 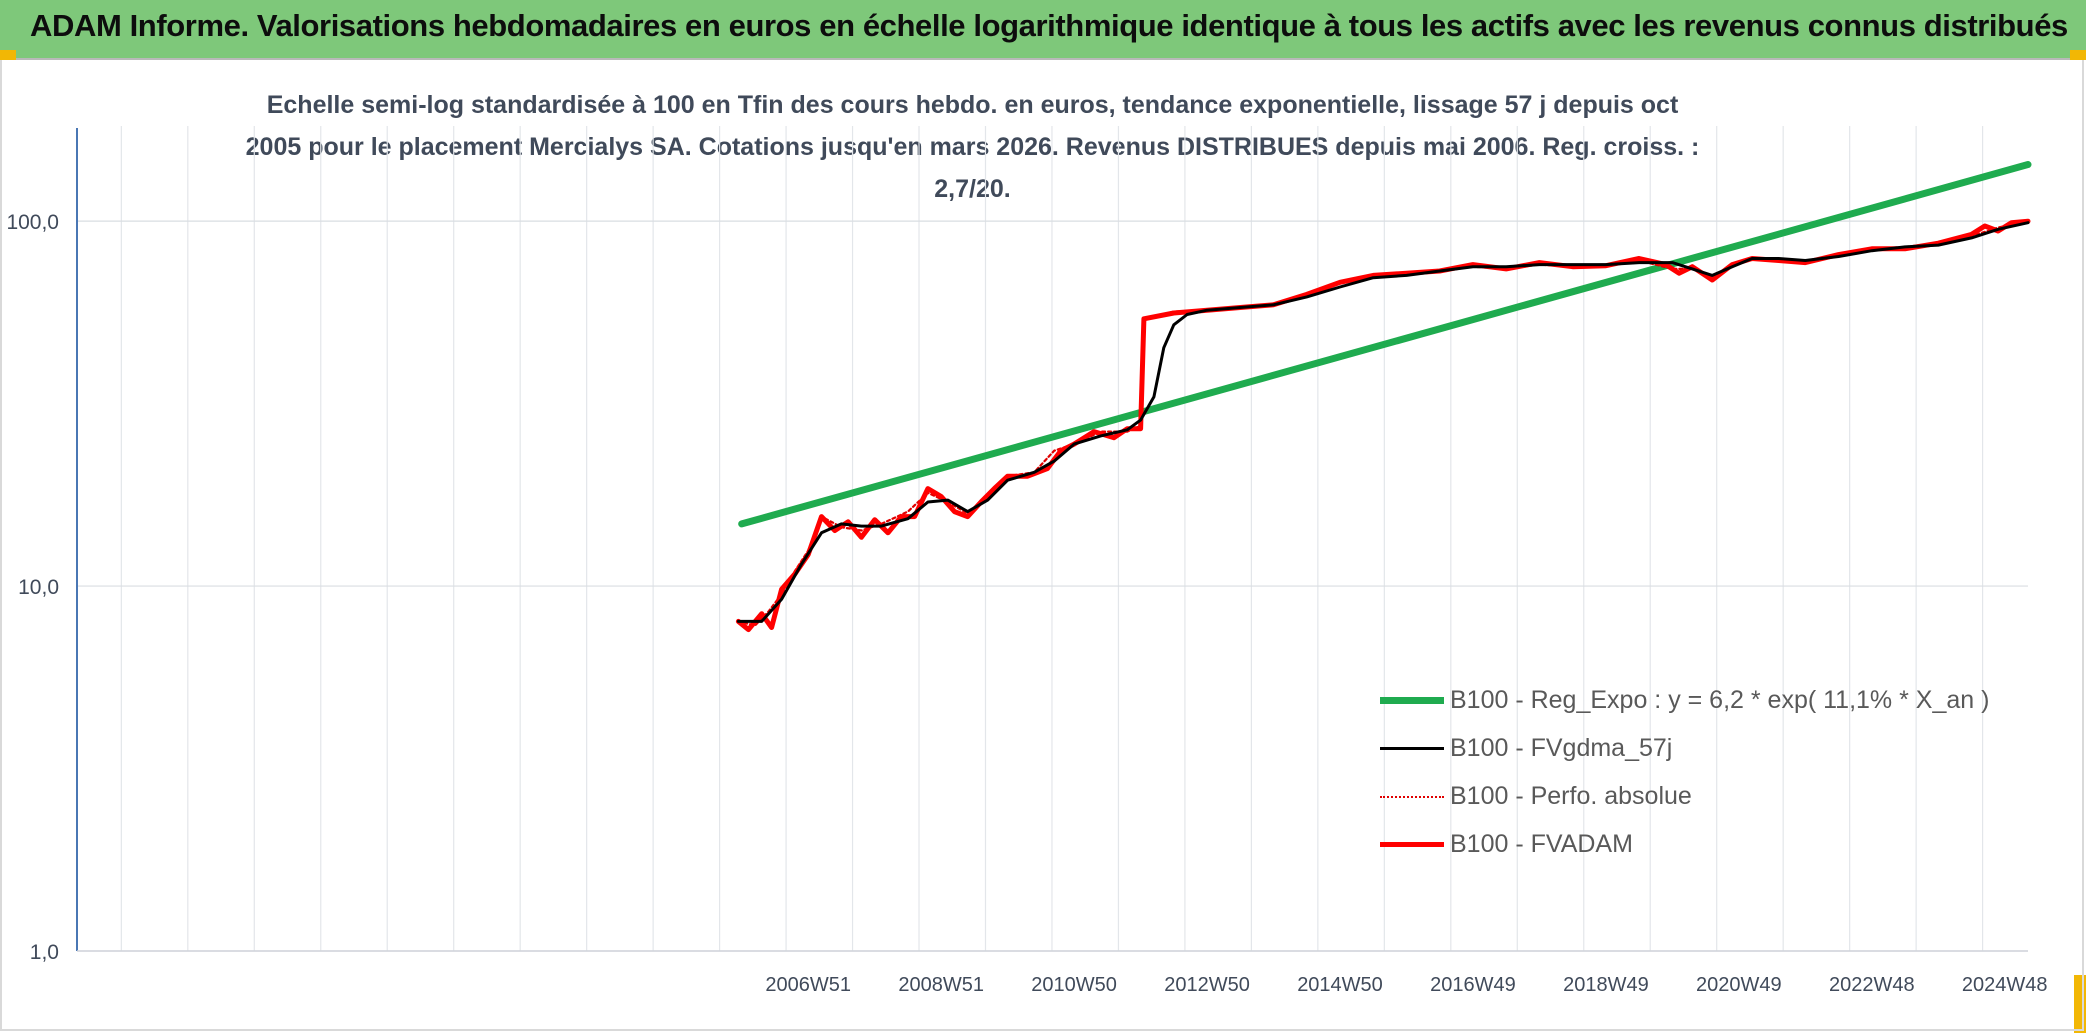 I want to click on y-tick-label: 10,0, so click(x=38, y=587).